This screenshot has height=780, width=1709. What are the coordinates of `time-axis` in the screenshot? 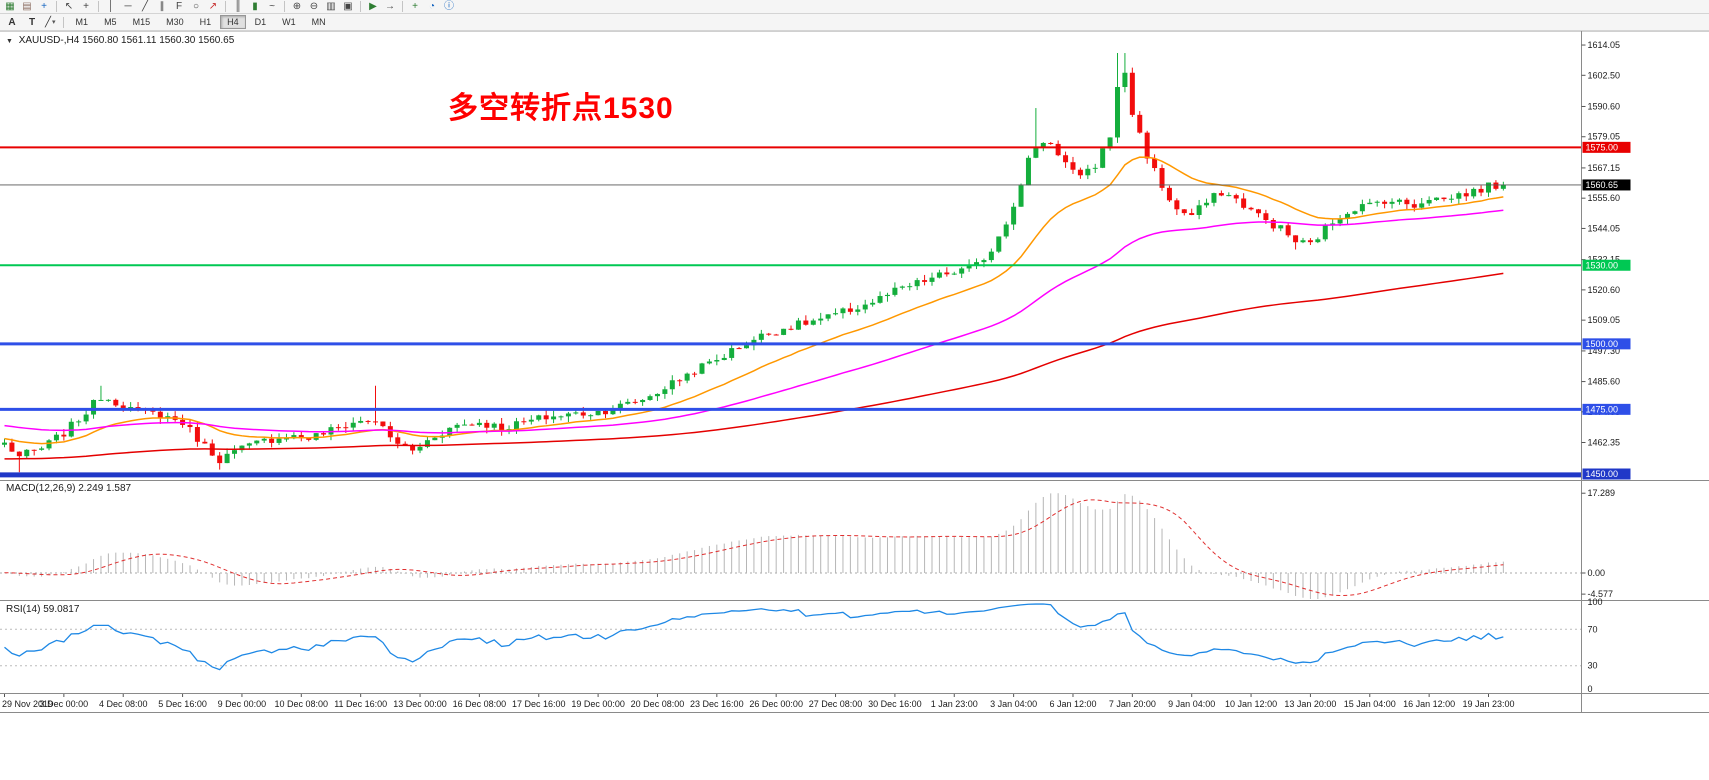 It's located at (790, 703).